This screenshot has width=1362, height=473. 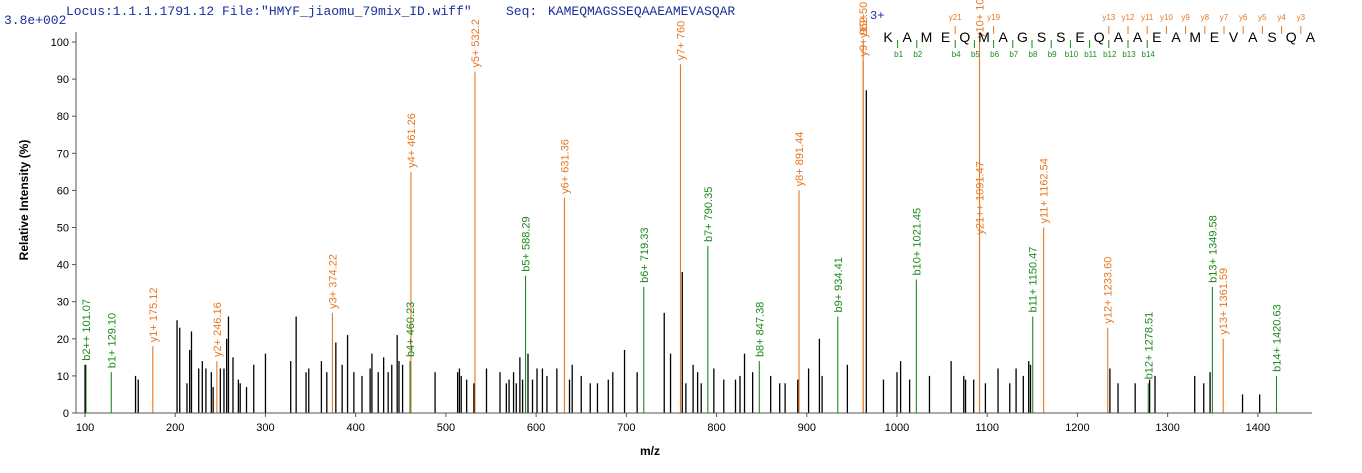 I want to click on y-ion-marker: y11, so click(x=1147, y=17).